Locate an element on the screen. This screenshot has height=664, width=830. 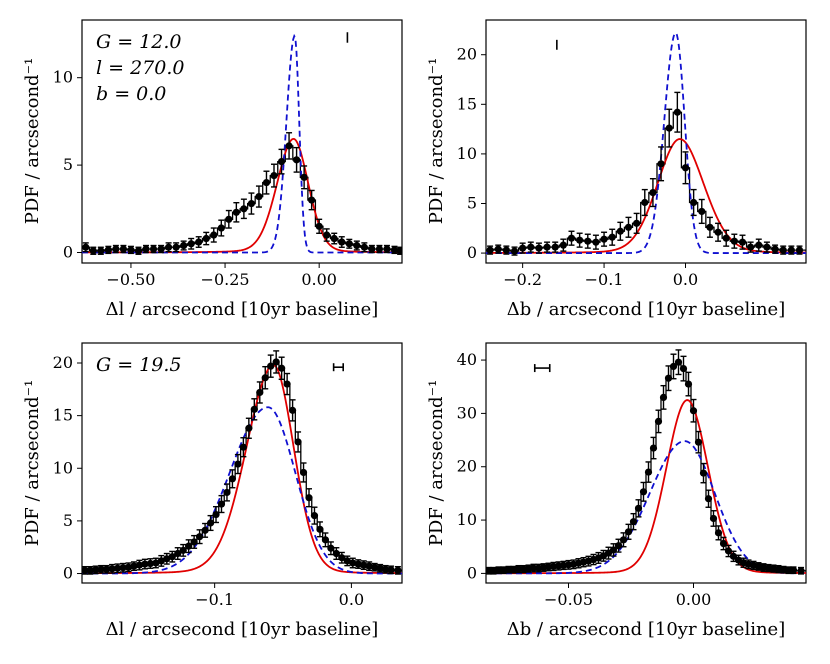
annotation-b: b = 0.0 is located at coordinates (131, 94).